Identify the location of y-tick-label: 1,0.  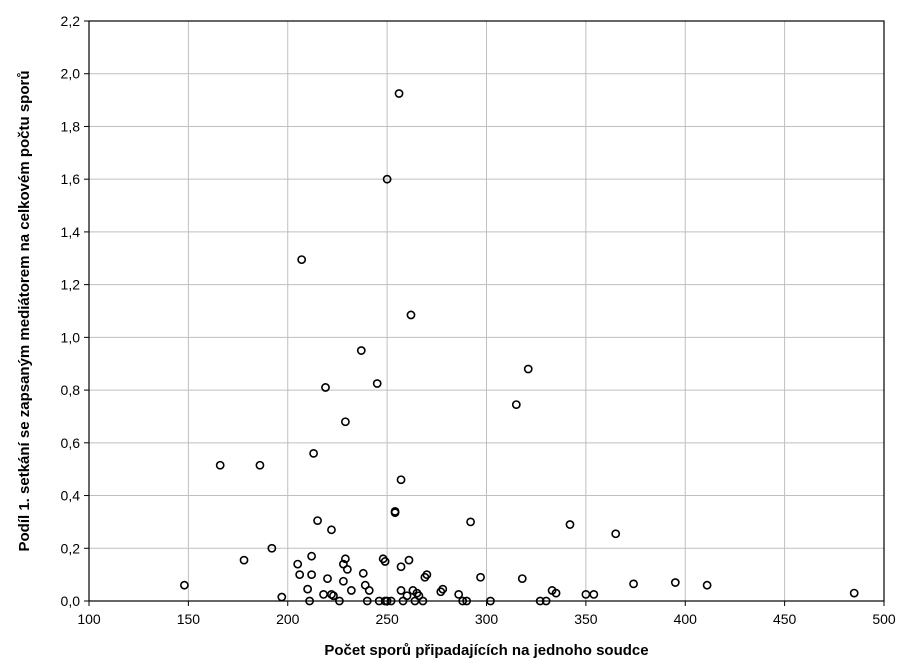
(71, 337).